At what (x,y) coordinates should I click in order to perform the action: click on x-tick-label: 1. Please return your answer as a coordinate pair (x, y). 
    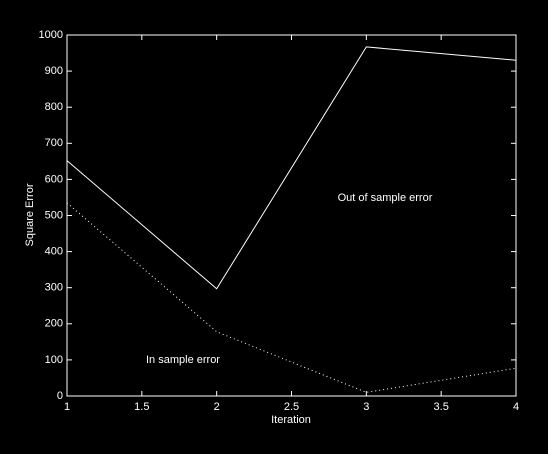
    Looking at the image, I should click on (67, 407).